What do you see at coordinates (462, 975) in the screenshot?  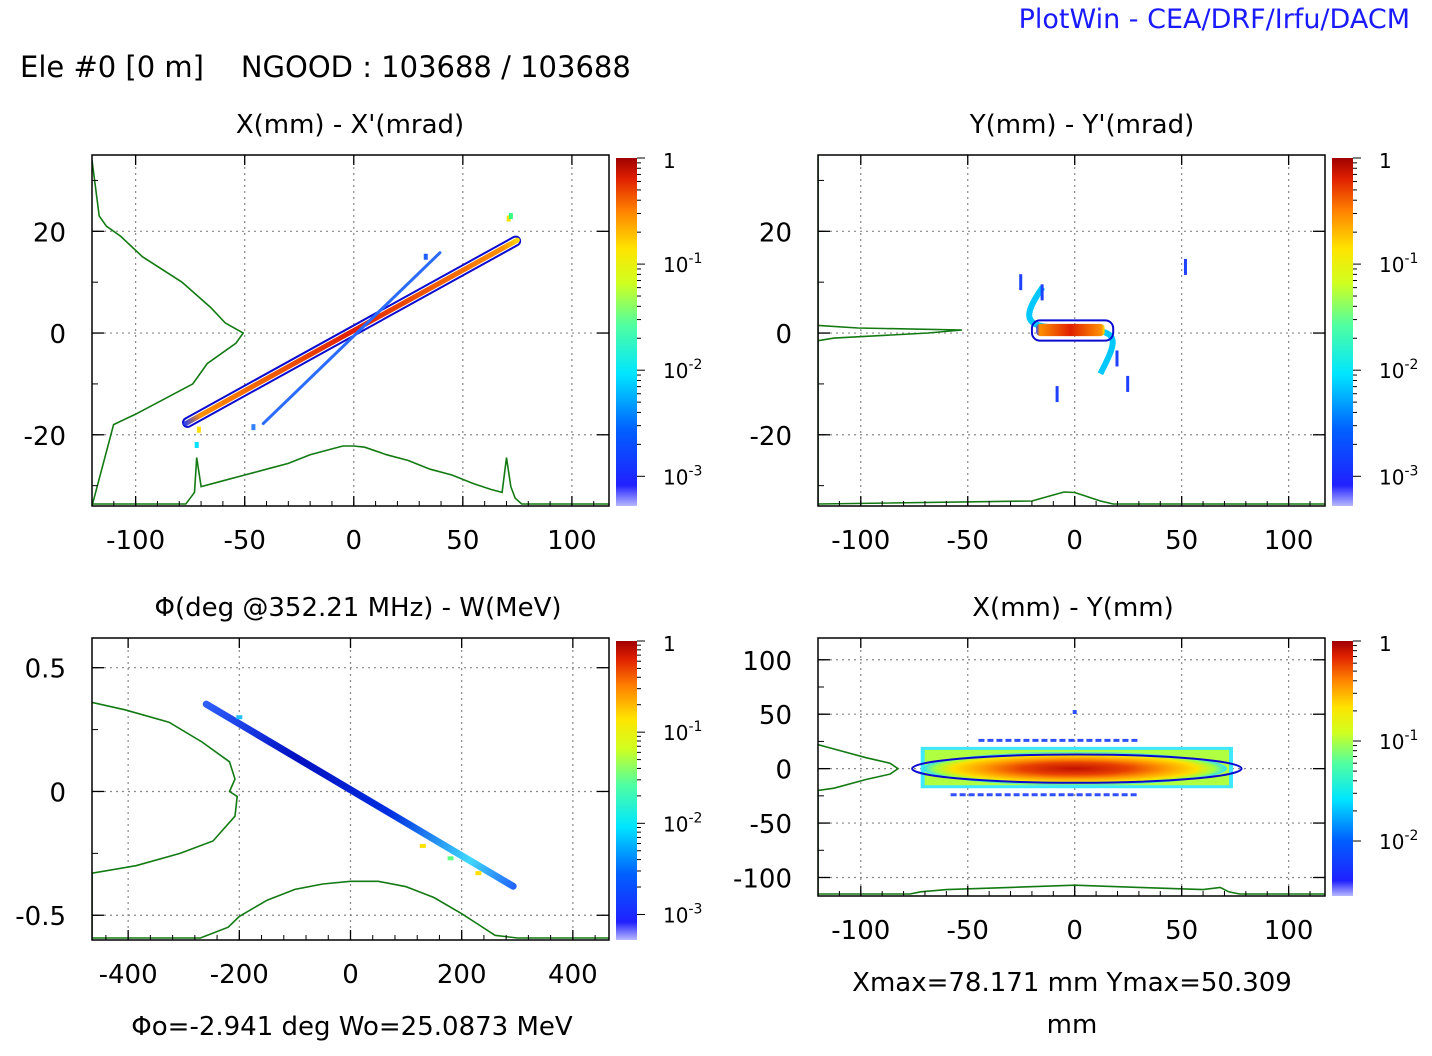 I see `x-tick-label: 200` at bounding box center [462, 975].